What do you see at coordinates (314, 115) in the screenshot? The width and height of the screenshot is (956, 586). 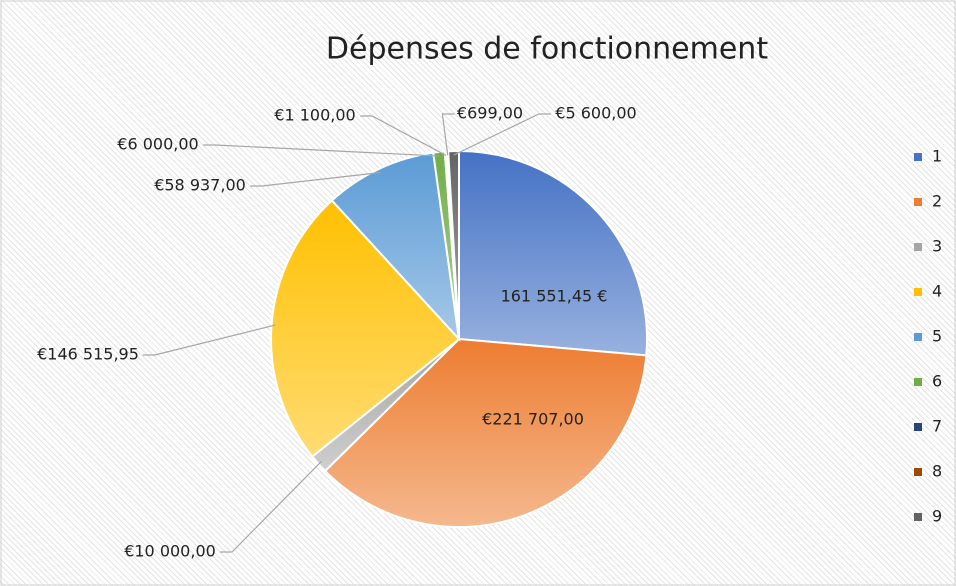 I see `data-label: €1 100,00` at bounding box center [314, 115].